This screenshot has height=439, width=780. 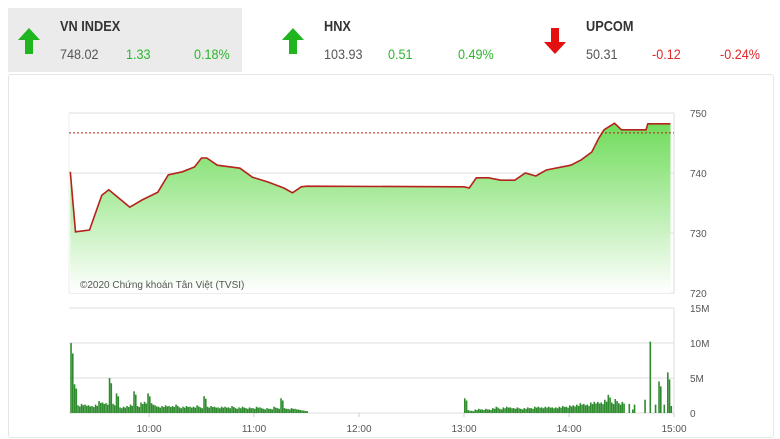 I want to click on arrow-down-icon, so click(x=555, y=41).